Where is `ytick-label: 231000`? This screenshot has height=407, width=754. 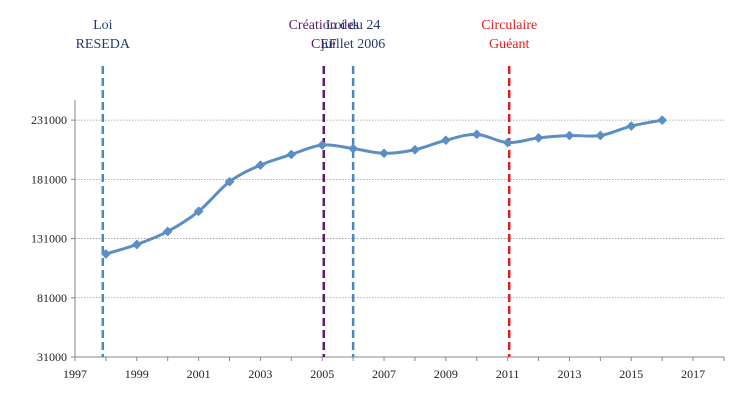 ytick-label: 231000 is located at coordinates (49, 120).